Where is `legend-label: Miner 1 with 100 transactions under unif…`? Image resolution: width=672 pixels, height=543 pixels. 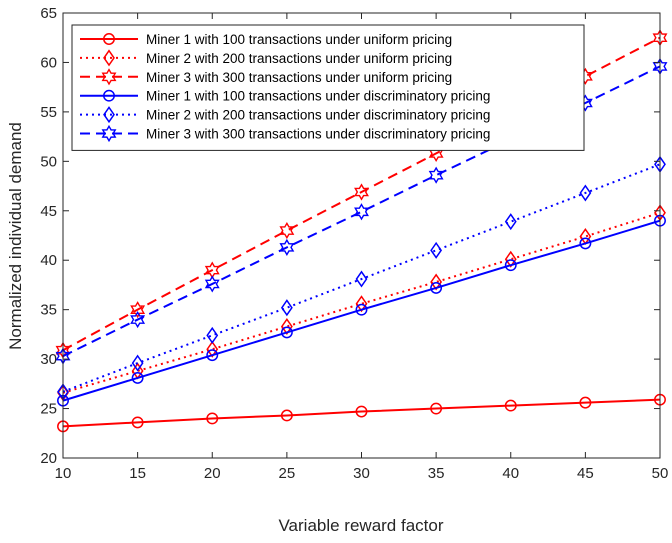
legend-label: Miner 1 with 100 transactions under unif… is located at coordinates (299, 39).